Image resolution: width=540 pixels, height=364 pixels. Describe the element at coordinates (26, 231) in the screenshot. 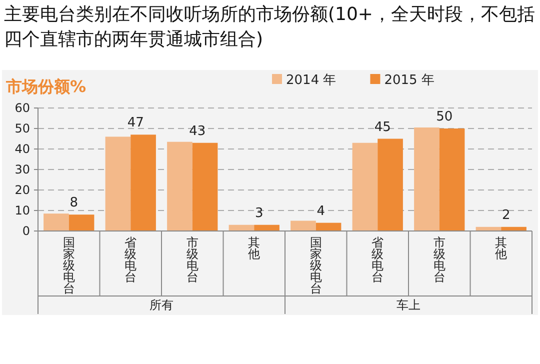

I see `y-tick-label: 0` at that location.